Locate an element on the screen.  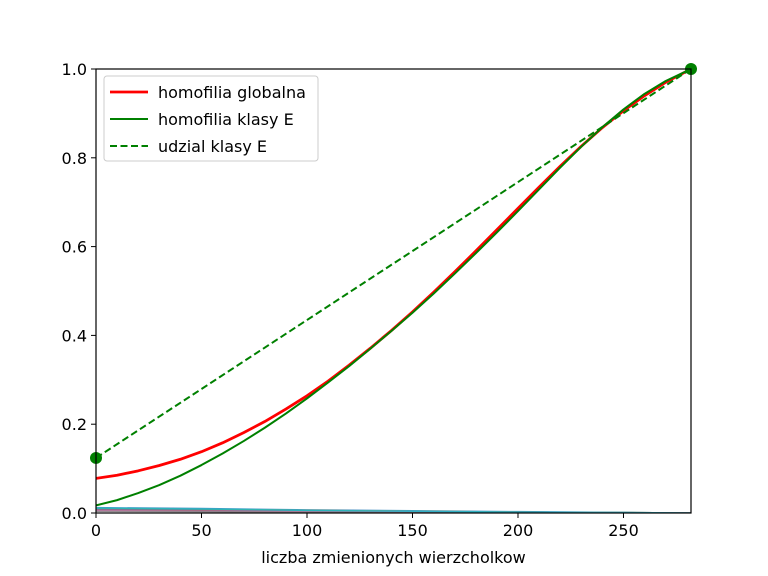
x-tick-label: 250 is located at coordinates (623, 530).